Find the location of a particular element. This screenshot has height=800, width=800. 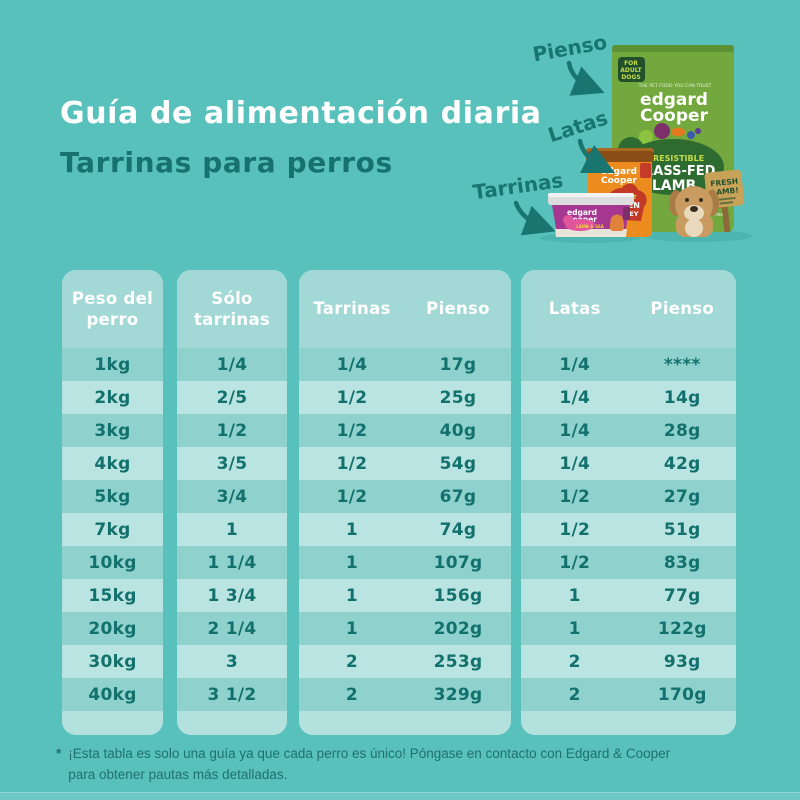

tub-badge is located at coordinates (626, 213).